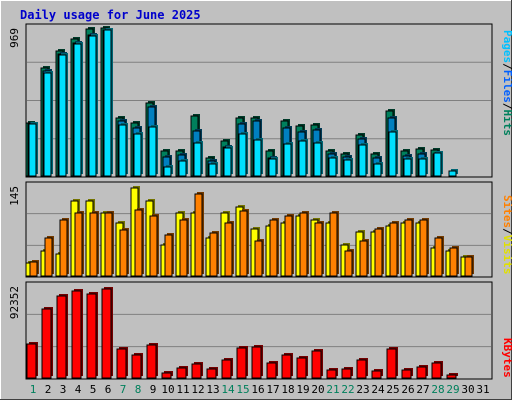 This screenshot has width=512, height=405. What do you see at coordinates (332, 389) in the screenshot?
I see `x-tick-label-day-21: 21` at bounding box center [332, 389].